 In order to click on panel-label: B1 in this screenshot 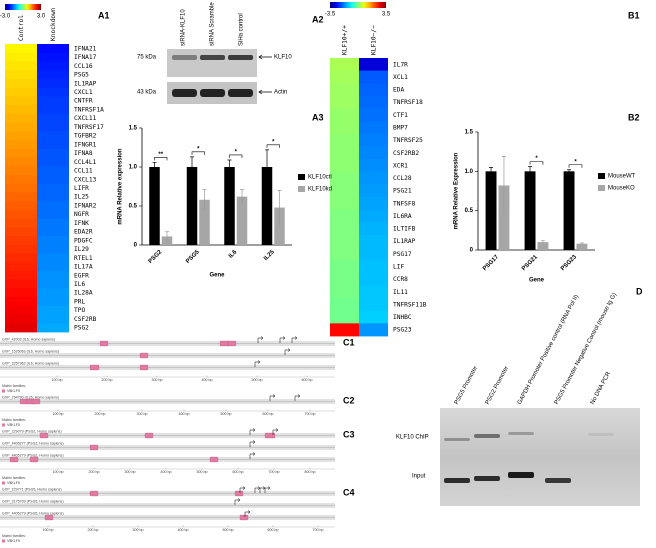, I will do `click(634, 15)`.